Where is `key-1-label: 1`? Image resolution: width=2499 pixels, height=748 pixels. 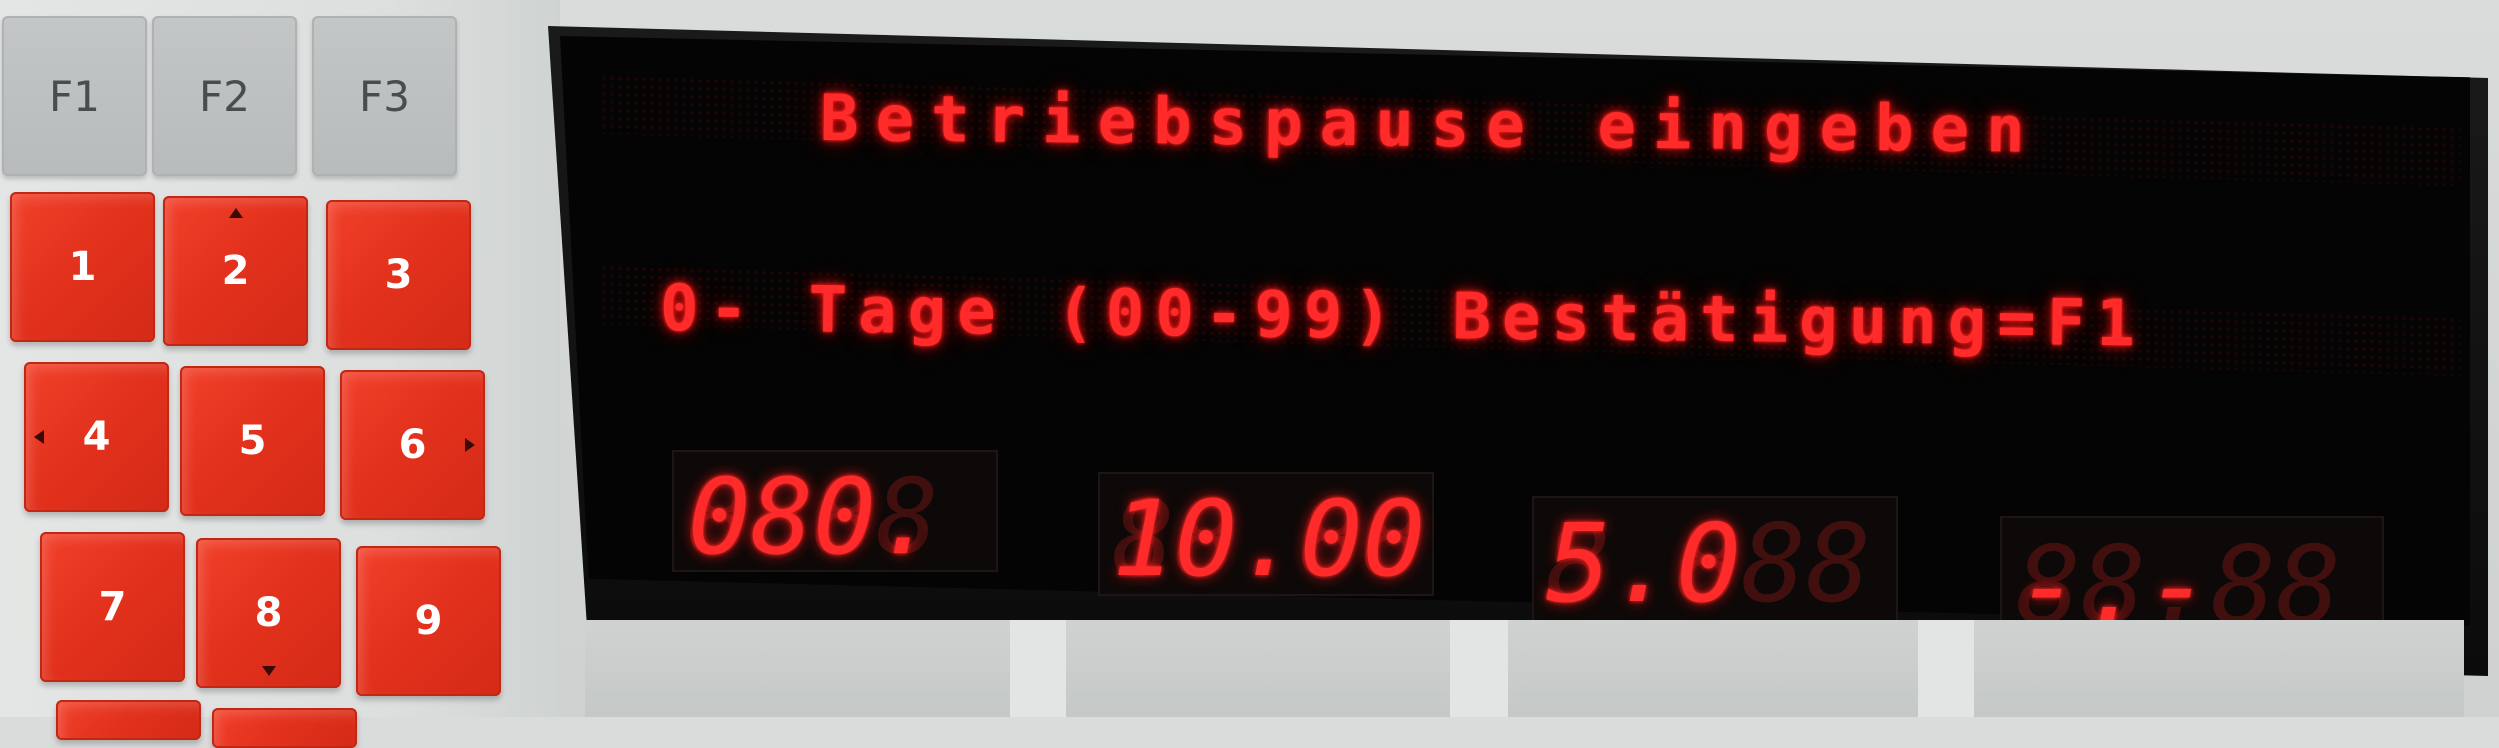
key-1-label: 1 is located at coordinates (82, 267).